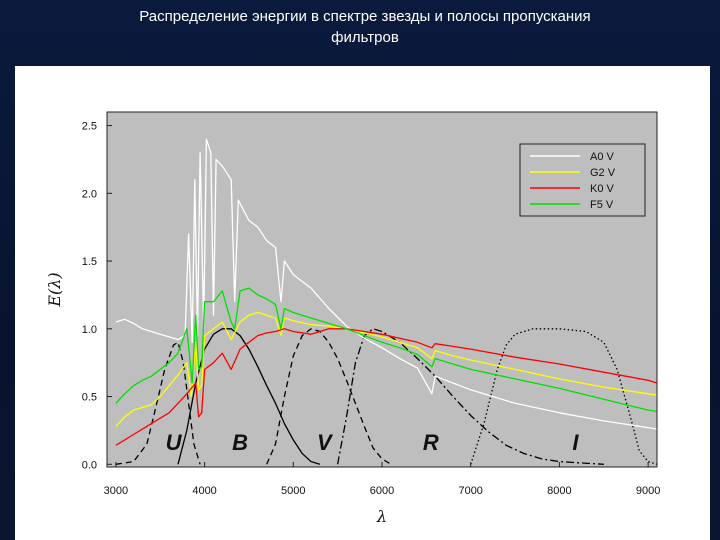  What do you see at coordinates (602, 157) in the screenshot?
I see `legend-entry: A0 V` at bounding box center [602, 157].